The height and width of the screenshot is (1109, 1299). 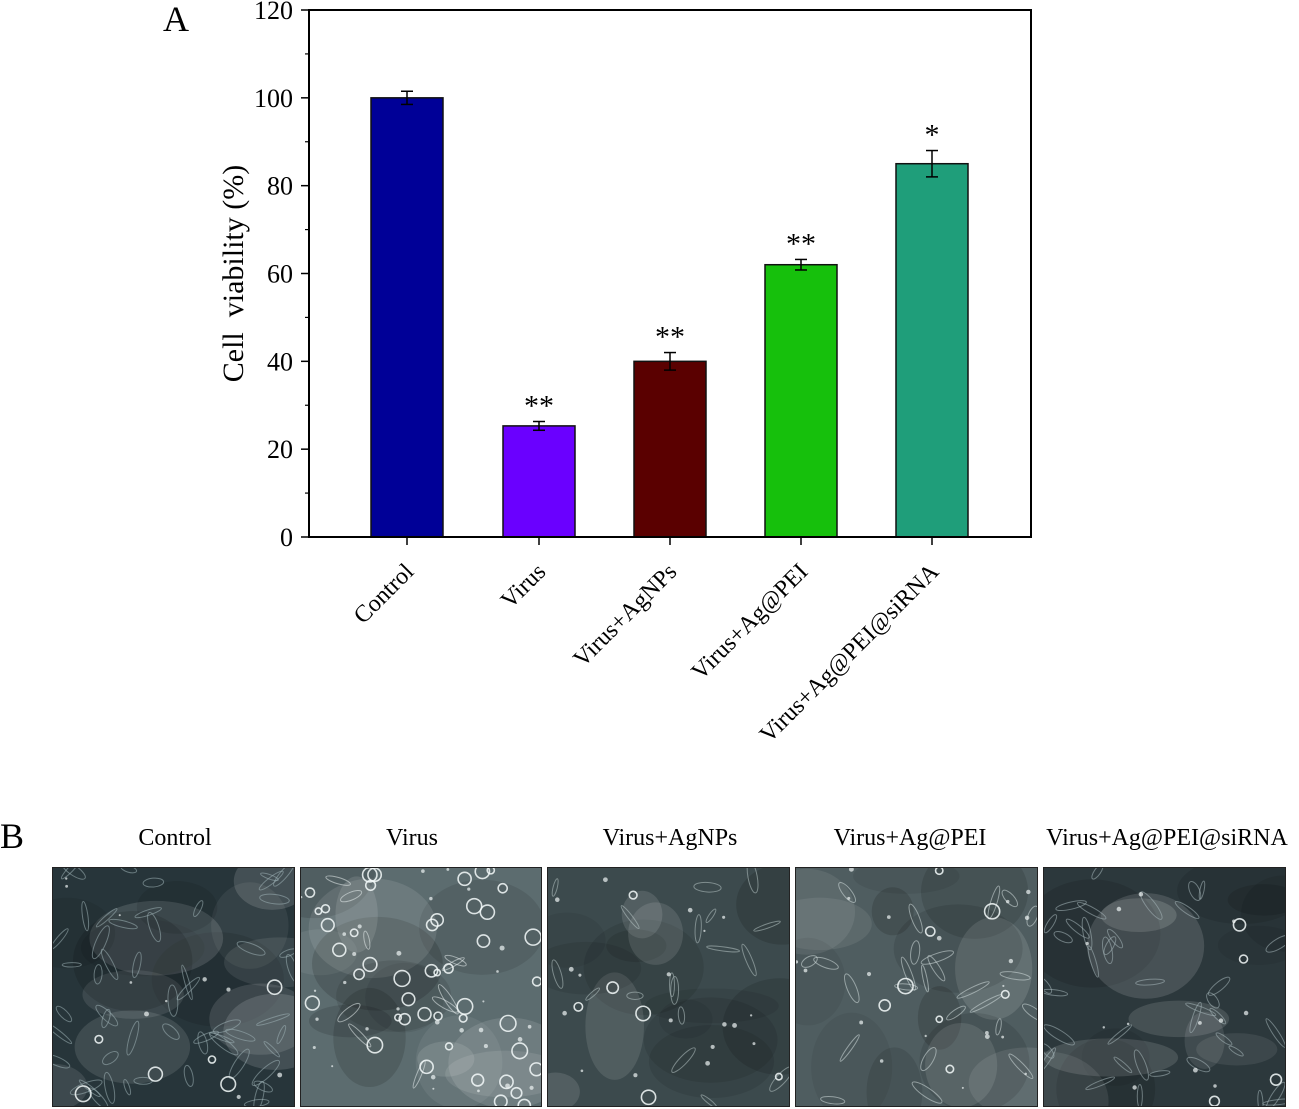 What do you see at coordinates (175, 838) in the screenshot?
I see `image-label-control: Control` at bounding box center [175, 838].